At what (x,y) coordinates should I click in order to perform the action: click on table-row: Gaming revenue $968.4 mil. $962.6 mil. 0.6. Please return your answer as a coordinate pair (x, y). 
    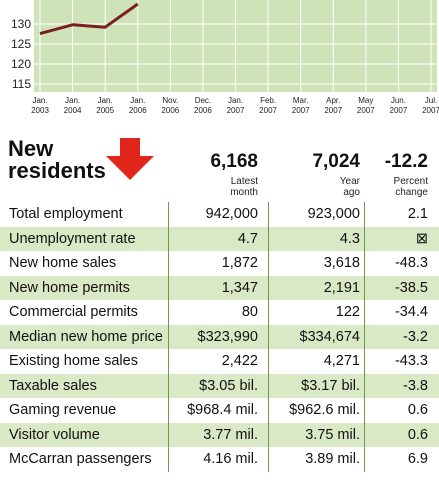
    Looking at the image, I should click on (219, 410).